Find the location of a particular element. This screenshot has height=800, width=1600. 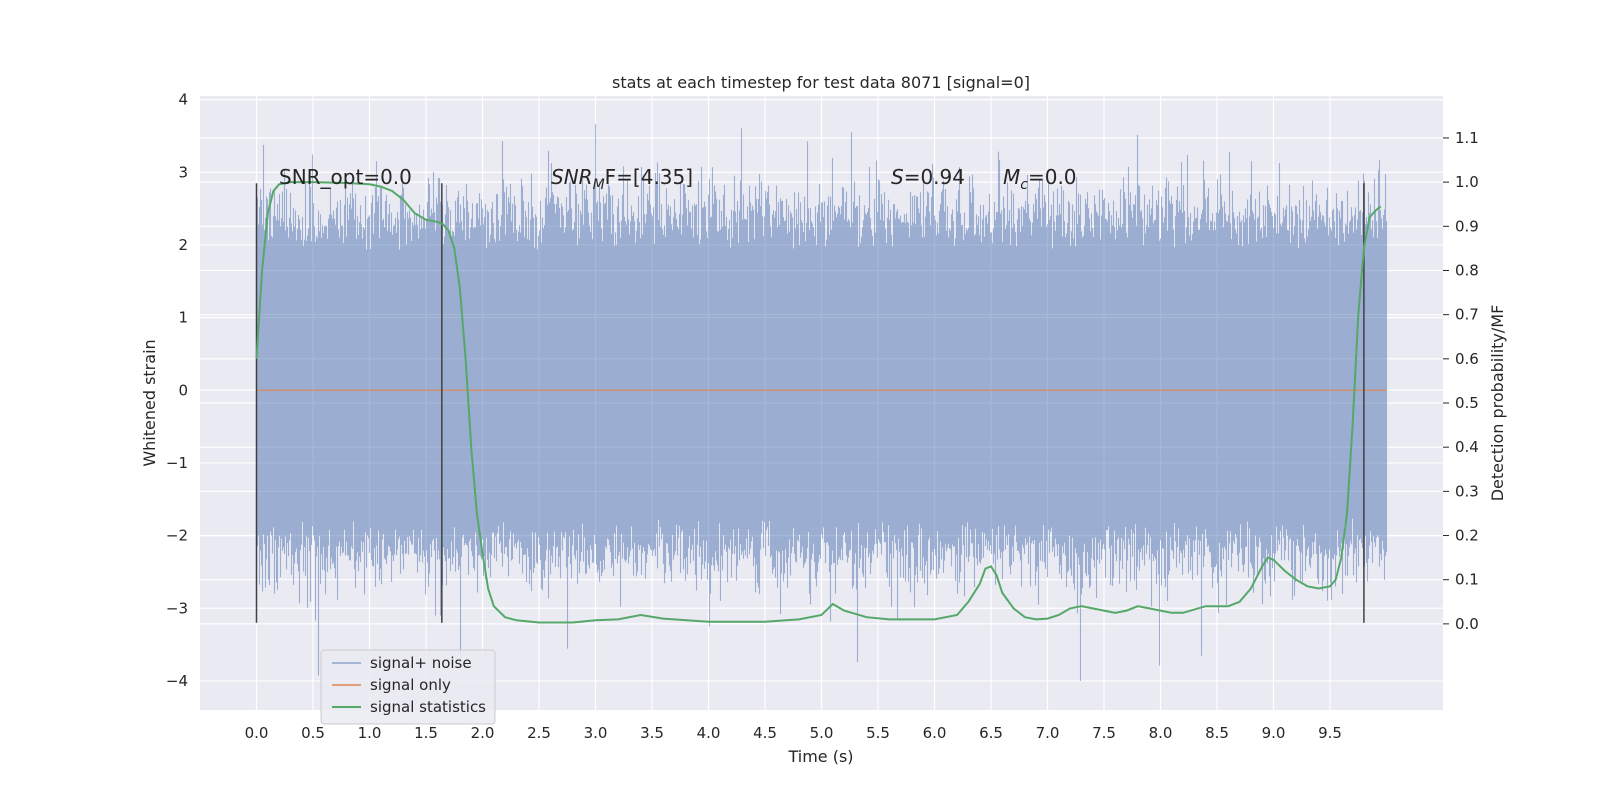

x-tick-label: 4.5 is located at coordinates (765, 733).